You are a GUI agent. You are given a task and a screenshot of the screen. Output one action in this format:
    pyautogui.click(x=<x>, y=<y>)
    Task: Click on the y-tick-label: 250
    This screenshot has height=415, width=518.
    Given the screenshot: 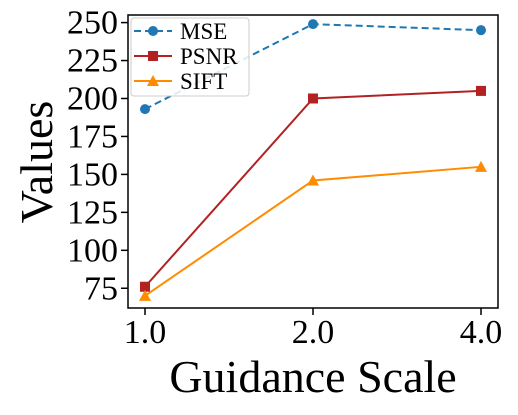 What is the action you would take?
    pyautogui.click(x=92, y=23)
    